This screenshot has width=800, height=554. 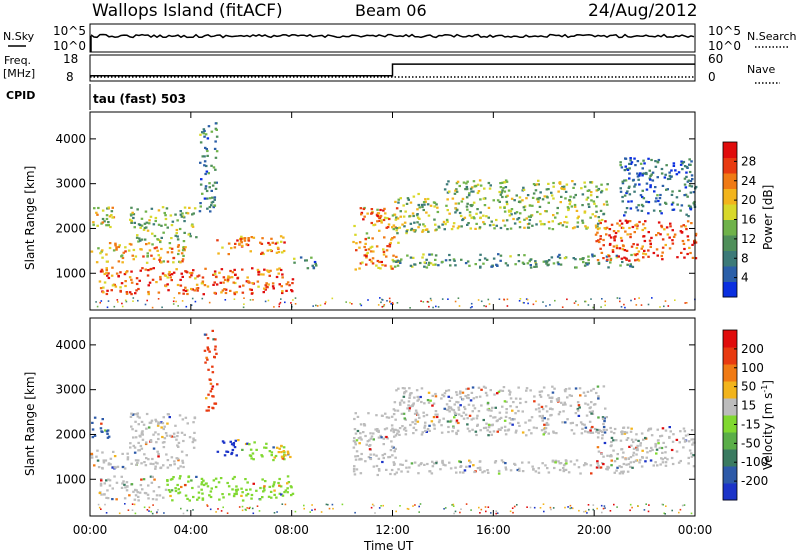 What do you see at coordinates (748, 181) in the screenshot?
I see `colorbar-tick-label: 24` at bounding box center [748, 181].